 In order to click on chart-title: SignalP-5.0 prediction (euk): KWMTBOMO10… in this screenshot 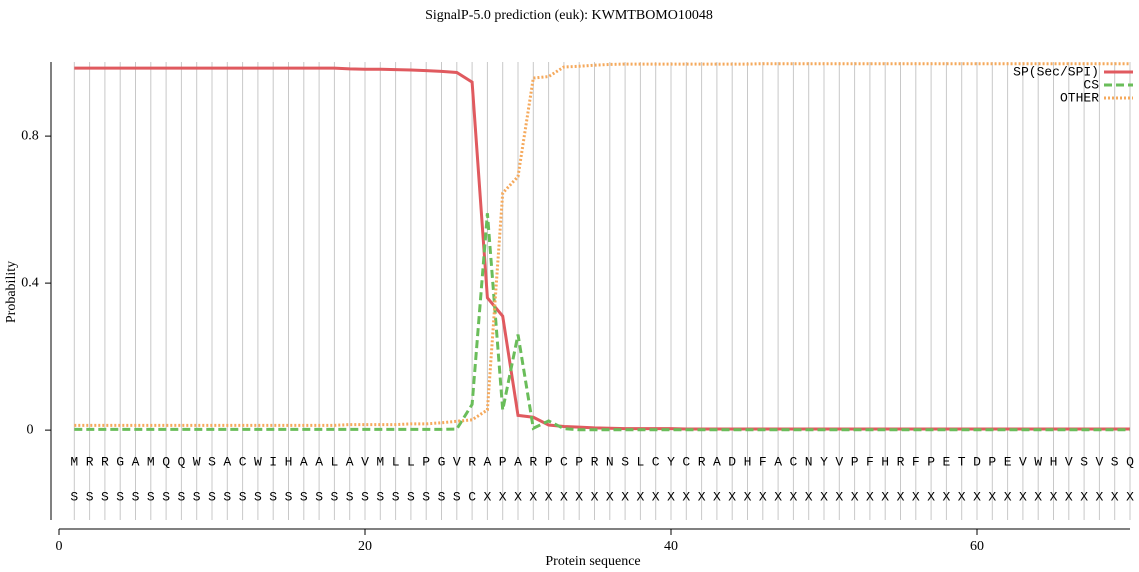, I will do `click(569, 15)`.